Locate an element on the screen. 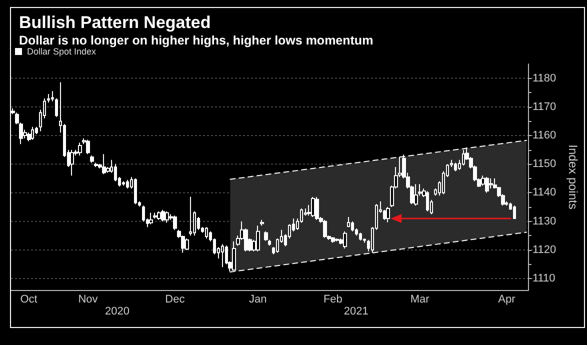  chart-title: Bullish Pattern Negated is located at coordinates (115, 22).